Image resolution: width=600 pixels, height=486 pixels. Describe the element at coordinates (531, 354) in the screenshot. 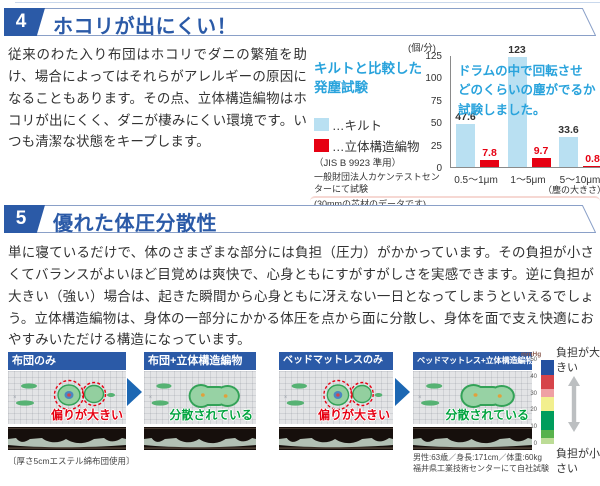

I see `scale-unit-label: mmHg` at that location.